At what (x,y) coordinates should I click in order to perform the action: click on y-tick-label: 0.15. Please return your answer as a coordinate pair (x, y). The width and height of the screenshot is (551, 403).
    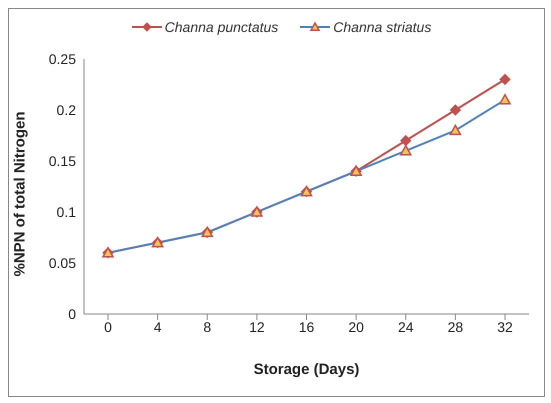
    Looking at the image, I should click on (62, 160).